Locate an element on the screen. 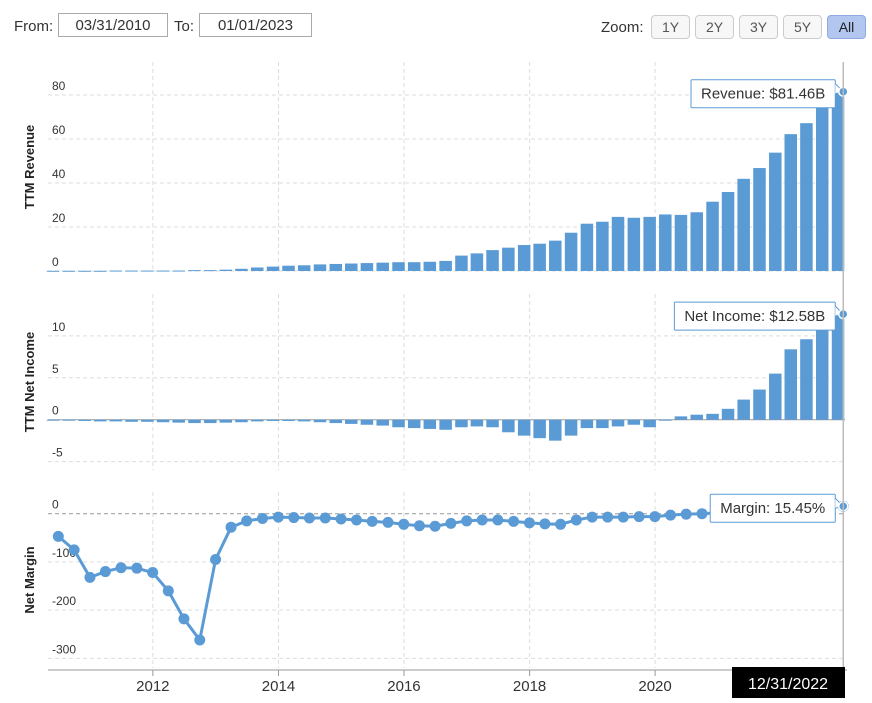  y-tick-label: -200 is located at coordinates (64, 601).